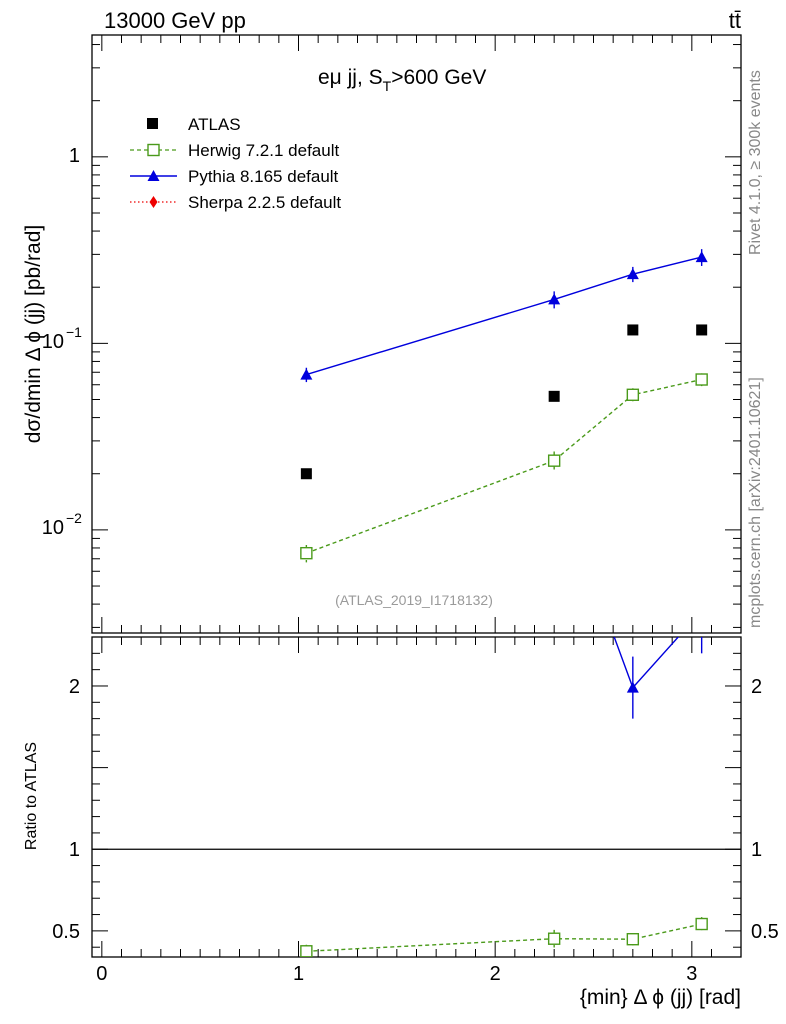 The width and height of the screenshot is (786, 1024). I want to click on x-tick-label: 1, so click(298, 974).